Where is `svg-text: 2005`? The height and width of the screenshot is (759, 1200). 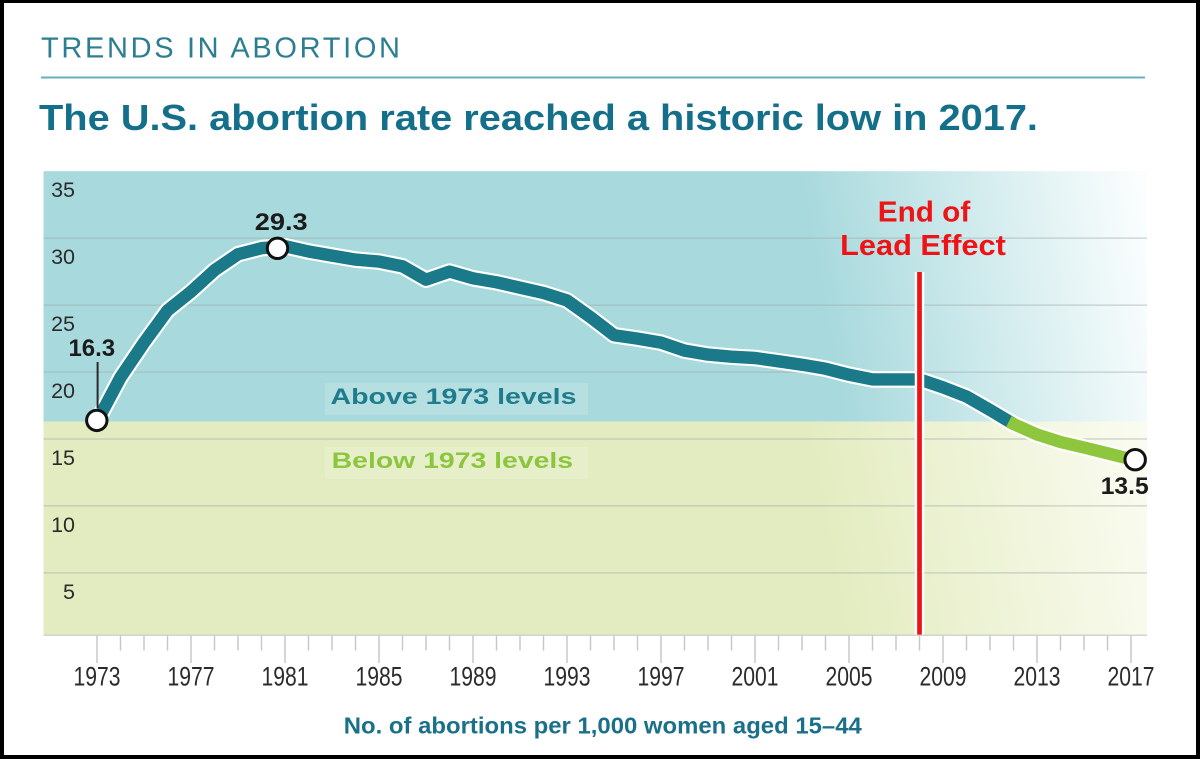
svg-text: 2005 is located at coordinates (849, 676).